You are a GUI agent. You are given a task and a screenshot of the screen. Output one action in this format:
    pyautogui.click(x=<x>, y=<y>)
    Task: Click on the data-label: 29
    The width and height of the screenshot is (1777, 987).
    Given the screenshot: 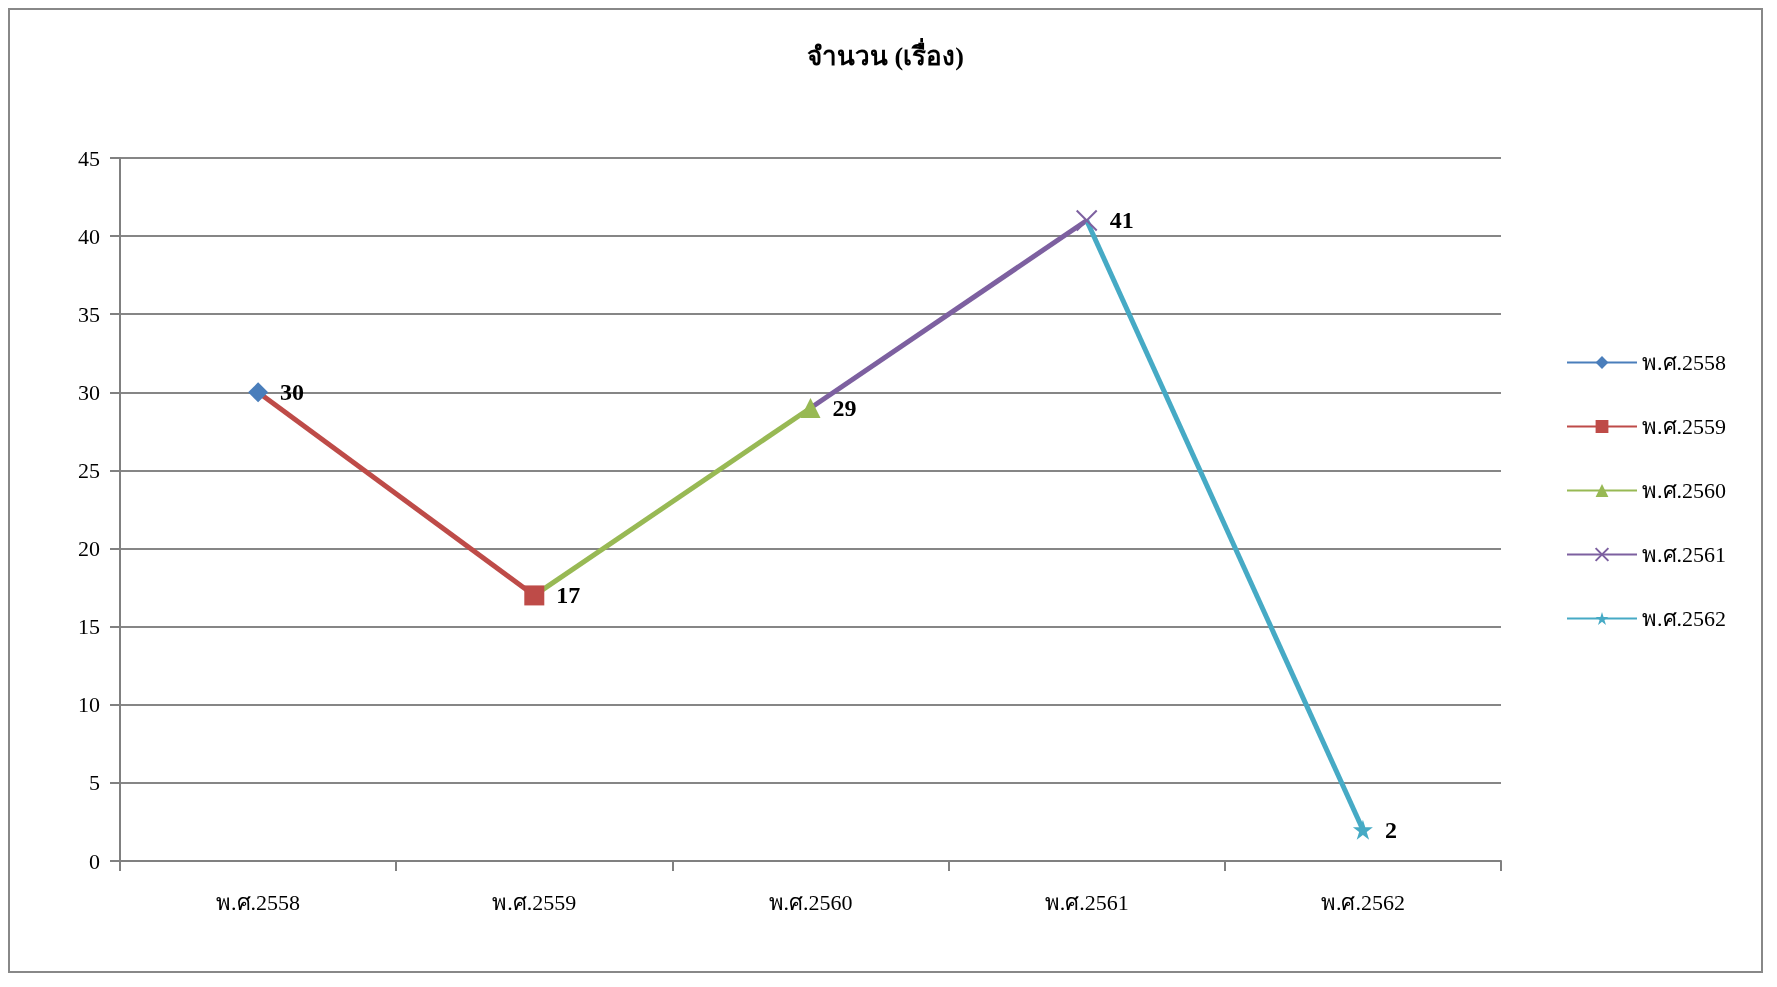 What is the action you would take?
    pyautogui.click(x=844, y=407)
    